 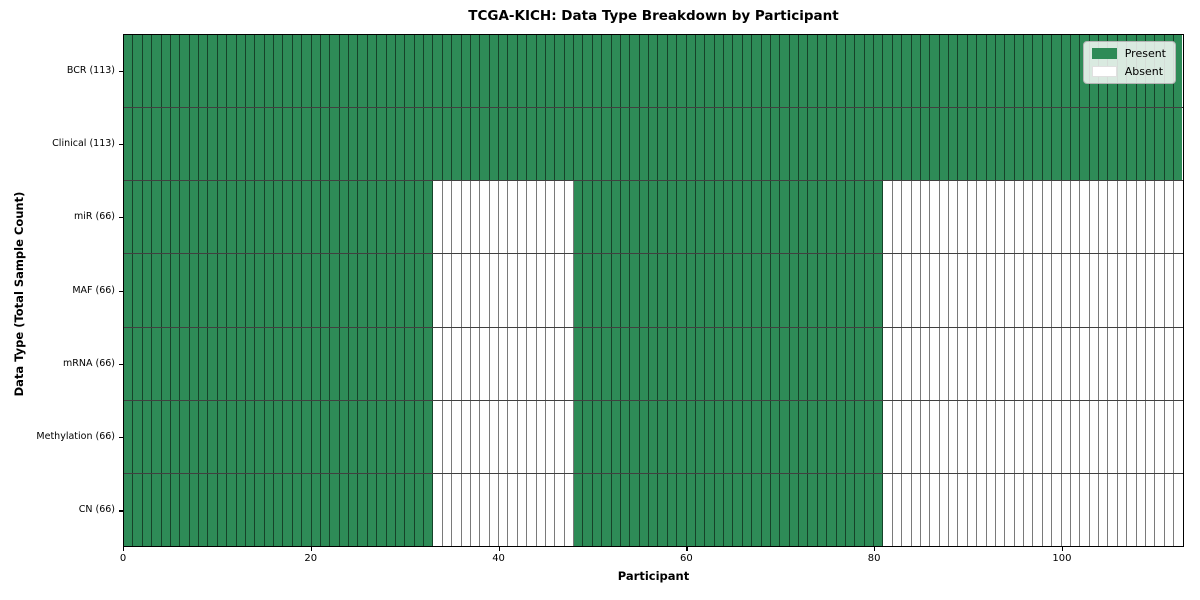 I want to click on x-tick-label: 100, so click(x=1062, y=558).